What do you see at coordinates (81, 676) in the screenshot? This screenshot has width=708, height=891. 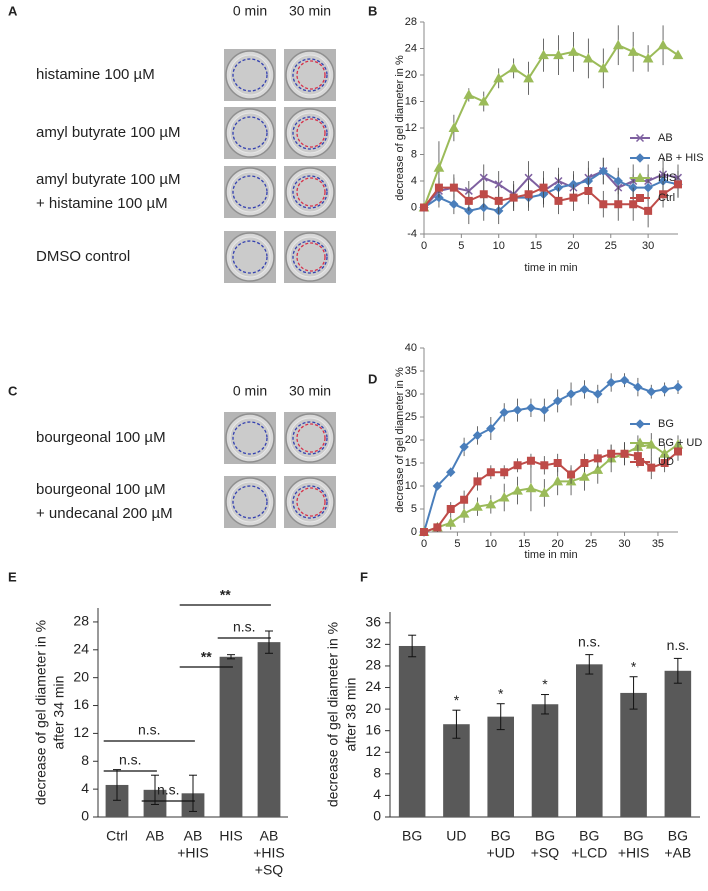 I see `y-tick-label: 20` at bounding box center [81, 676].